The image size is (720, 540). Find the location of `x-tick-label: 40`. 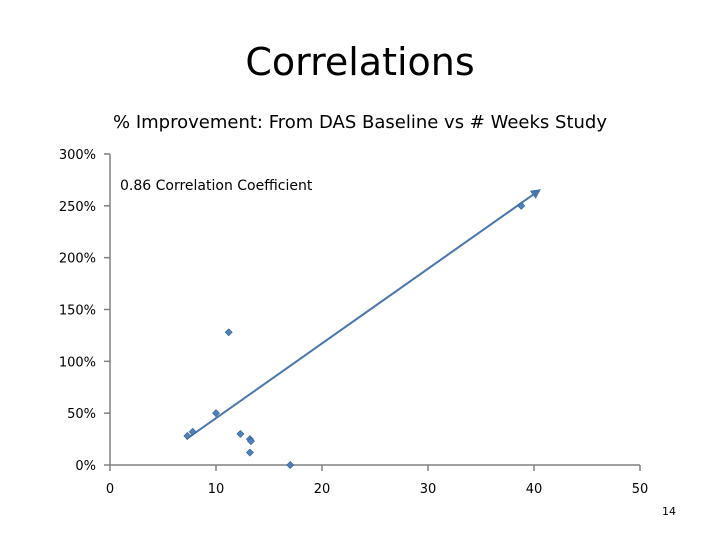

x-tick-label: 40 is located at coordinates (534, 489).